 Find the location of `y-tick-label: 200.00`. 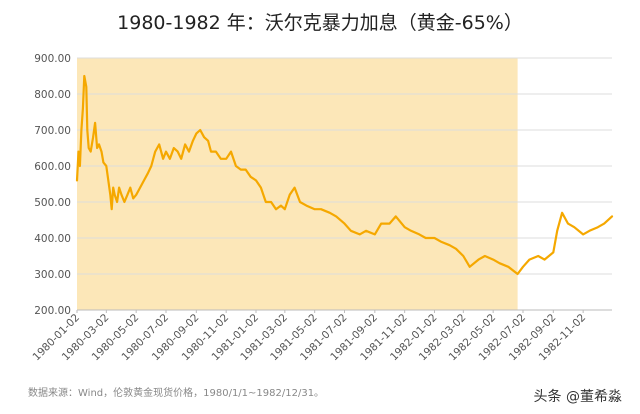

y-tick-label: 200.00 is located at coordinates (52, 311).